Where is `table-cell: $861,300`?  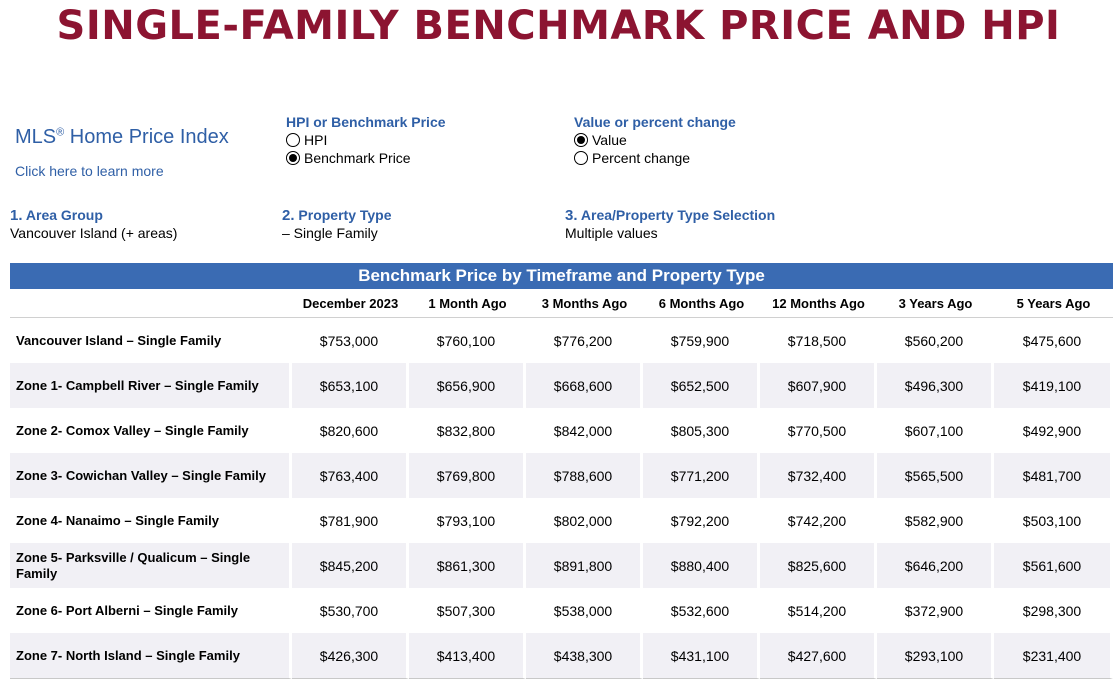
table-cell: $861,300 is located at coordinates (467, 565).